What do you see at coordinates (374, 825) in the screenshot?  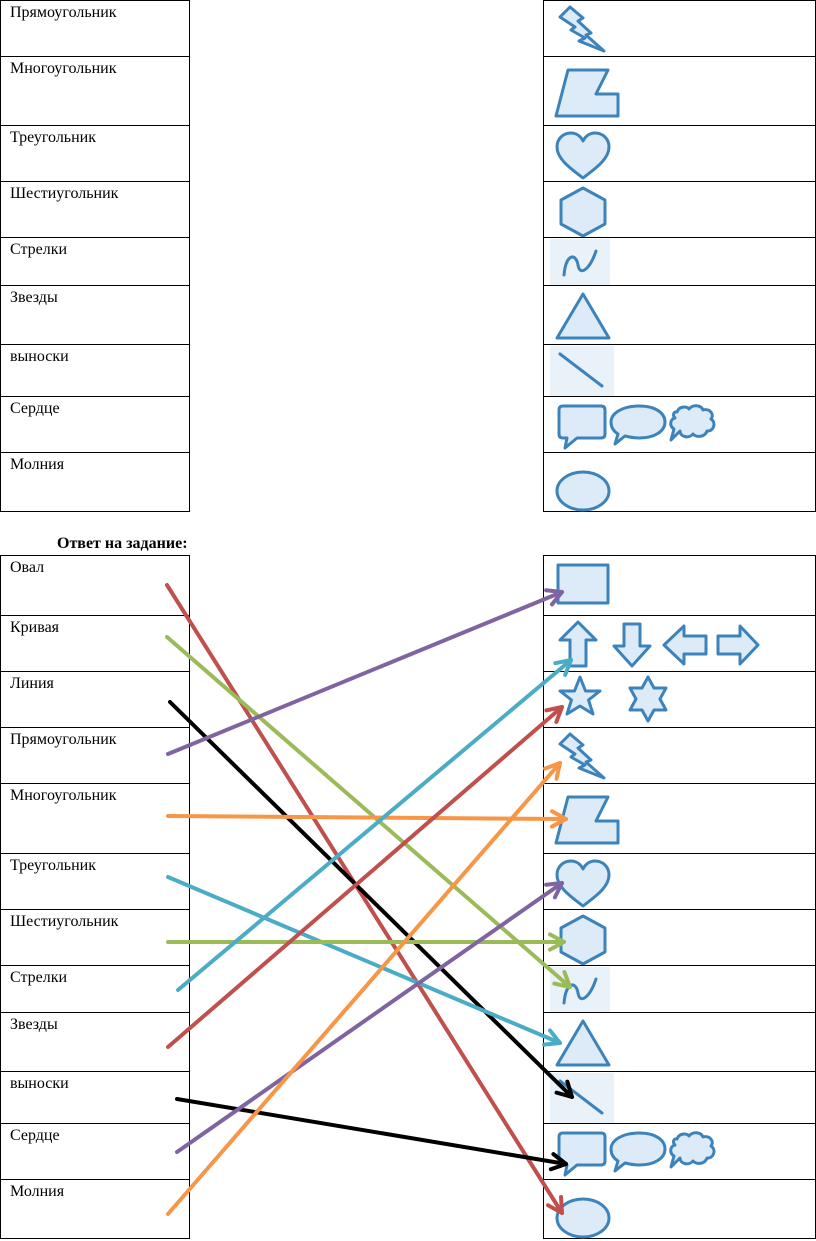 I see `arrow-block-arrows` at bounding box center [374, 825].